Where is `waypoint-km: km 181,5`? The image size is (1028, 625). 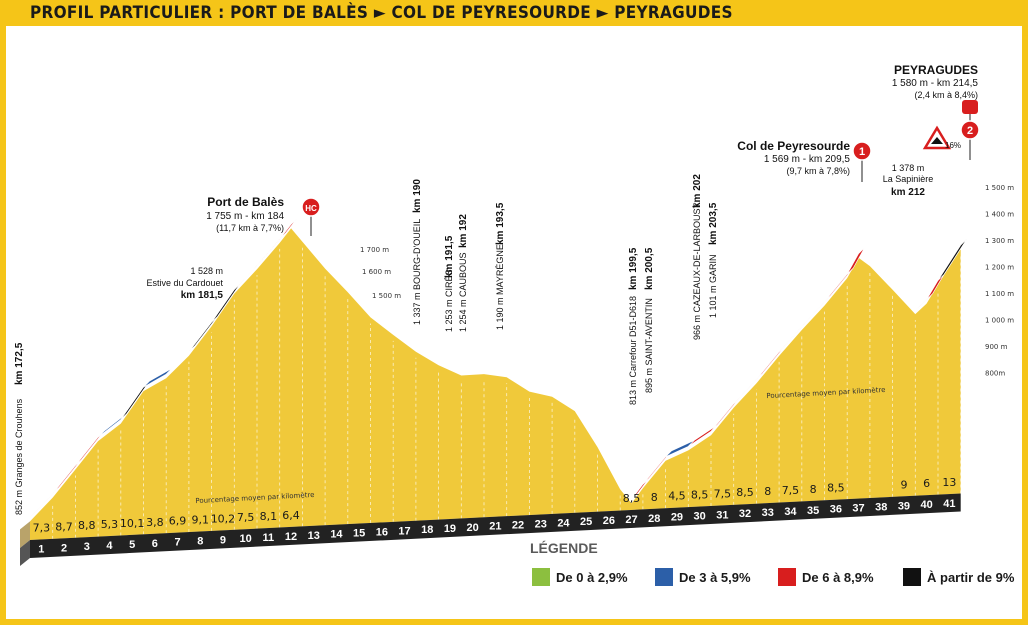
waypoint-km: km 181,5 is located at coordinates (202, 295).